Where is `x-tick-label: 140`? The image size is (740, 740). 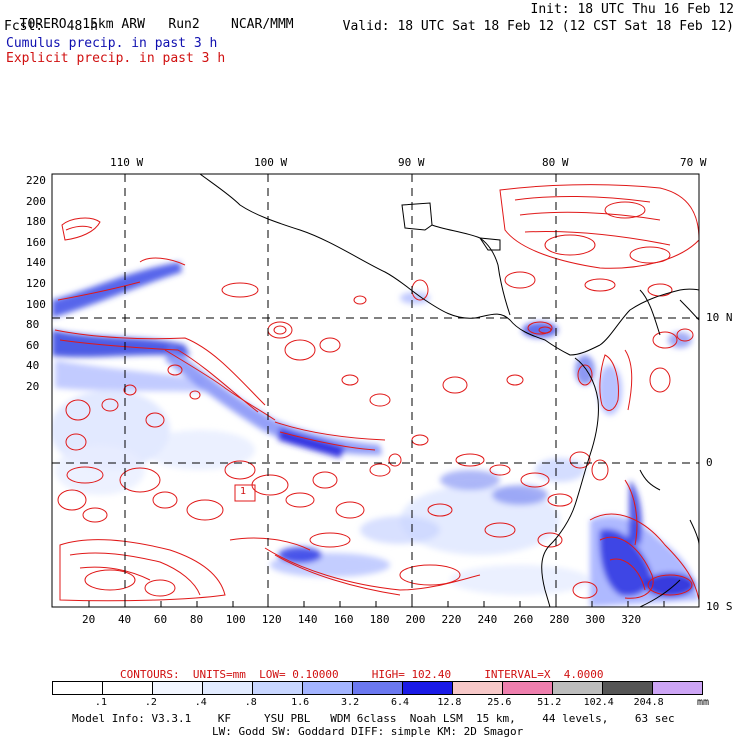 x-tick-label: 140 is located at coordinates (307, 619).